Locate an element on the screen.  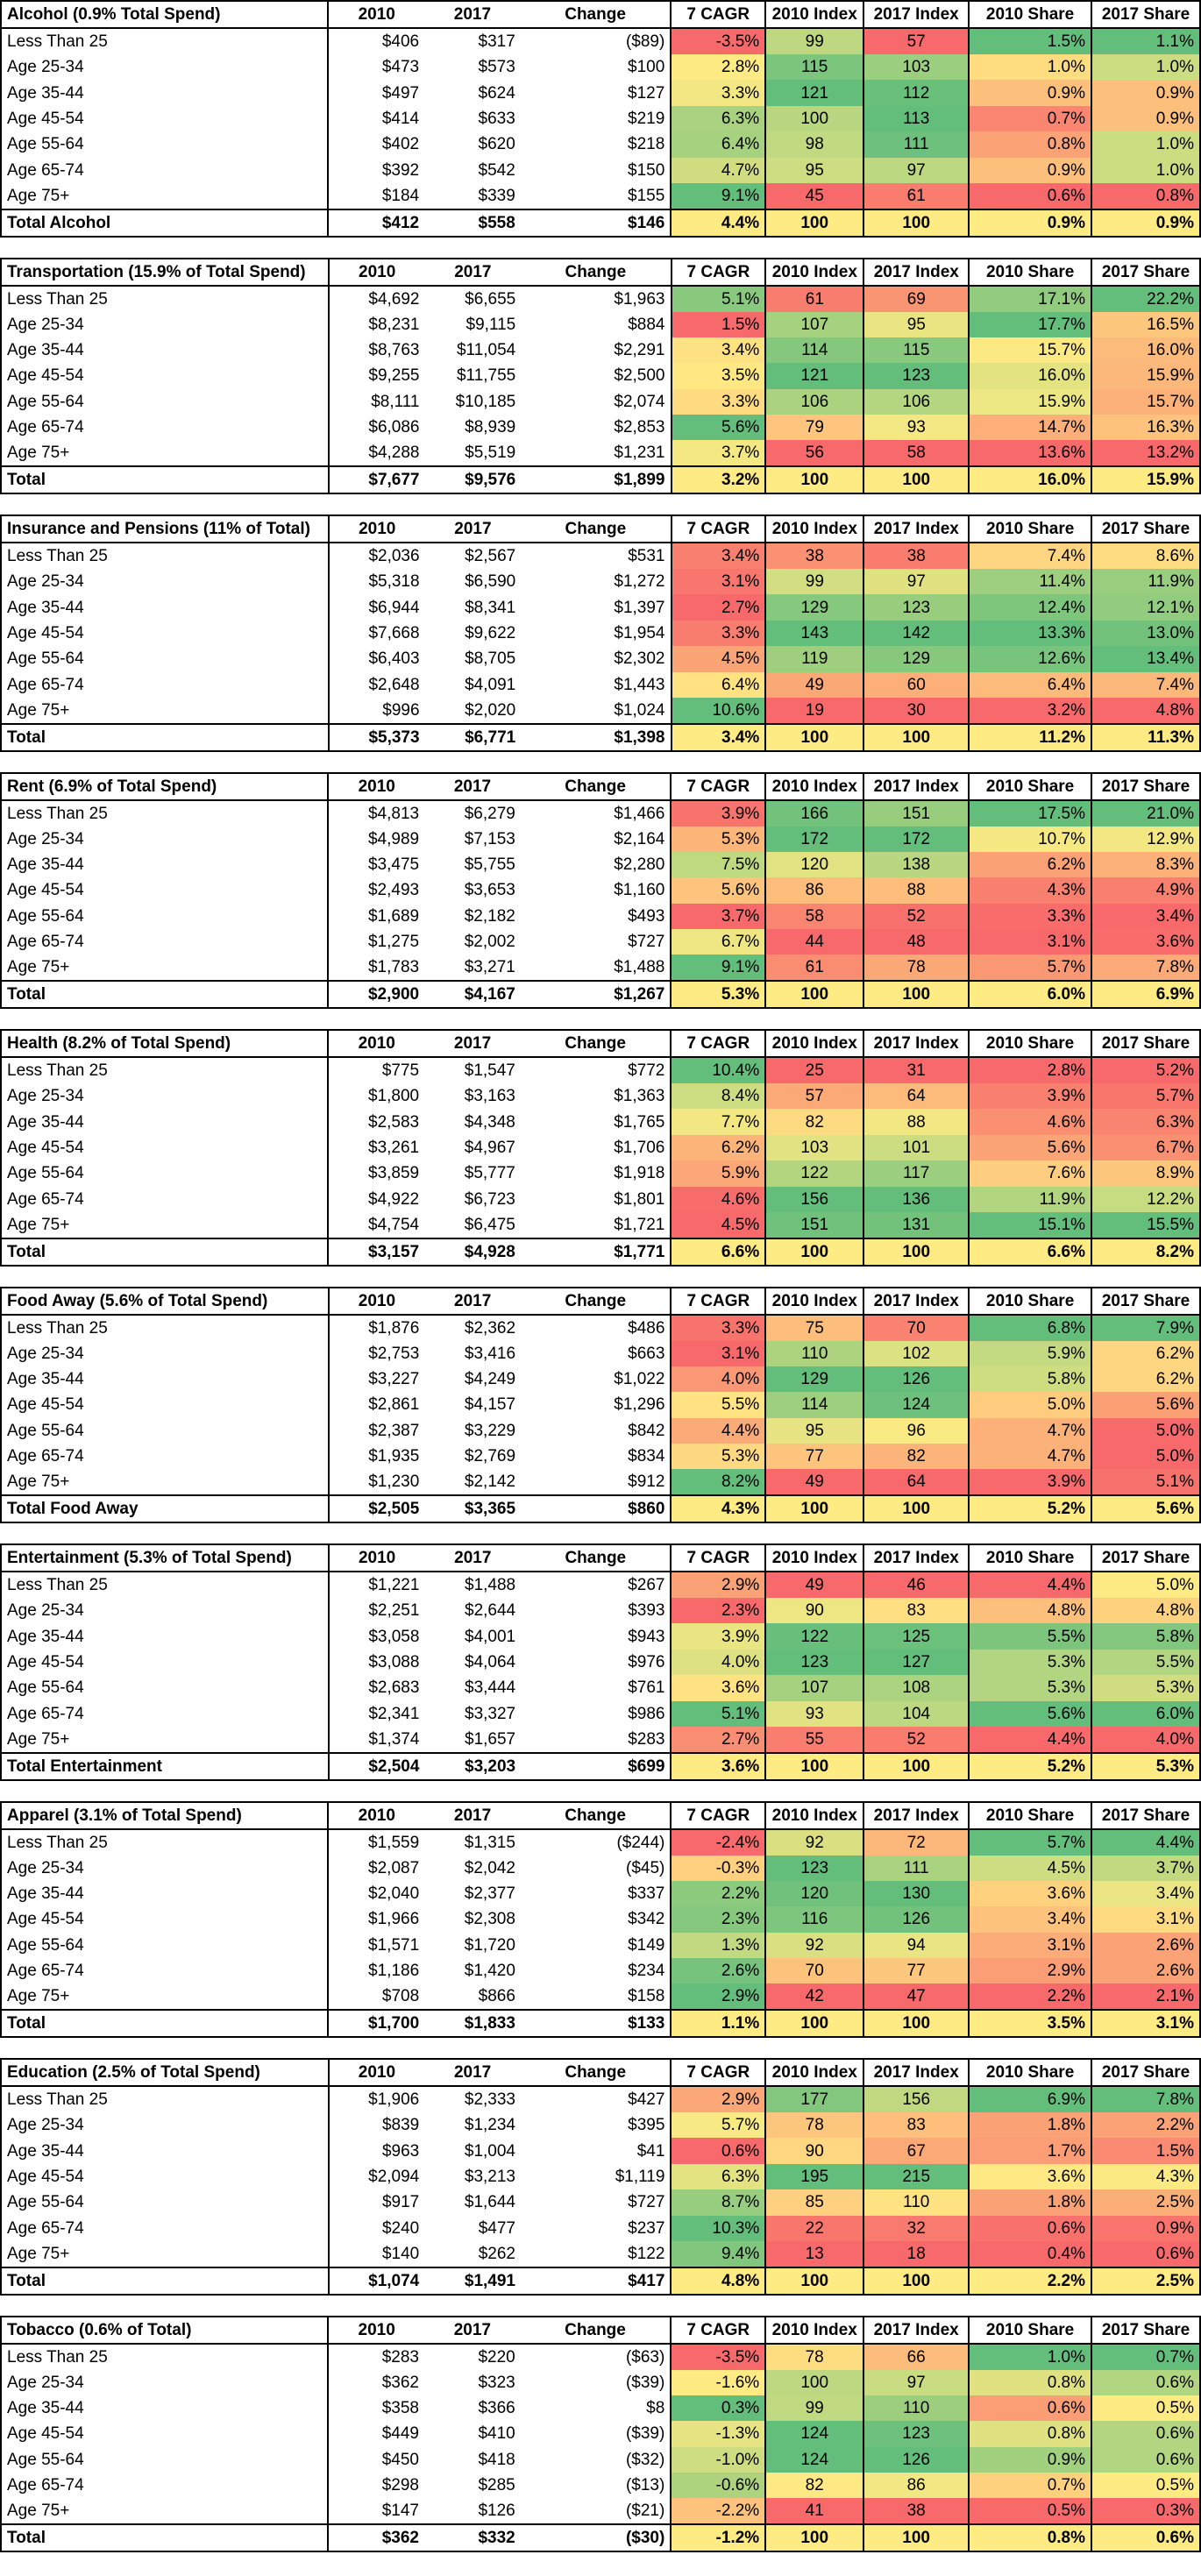
cell-idx2017: 129 is located at coordinates (916, 659).